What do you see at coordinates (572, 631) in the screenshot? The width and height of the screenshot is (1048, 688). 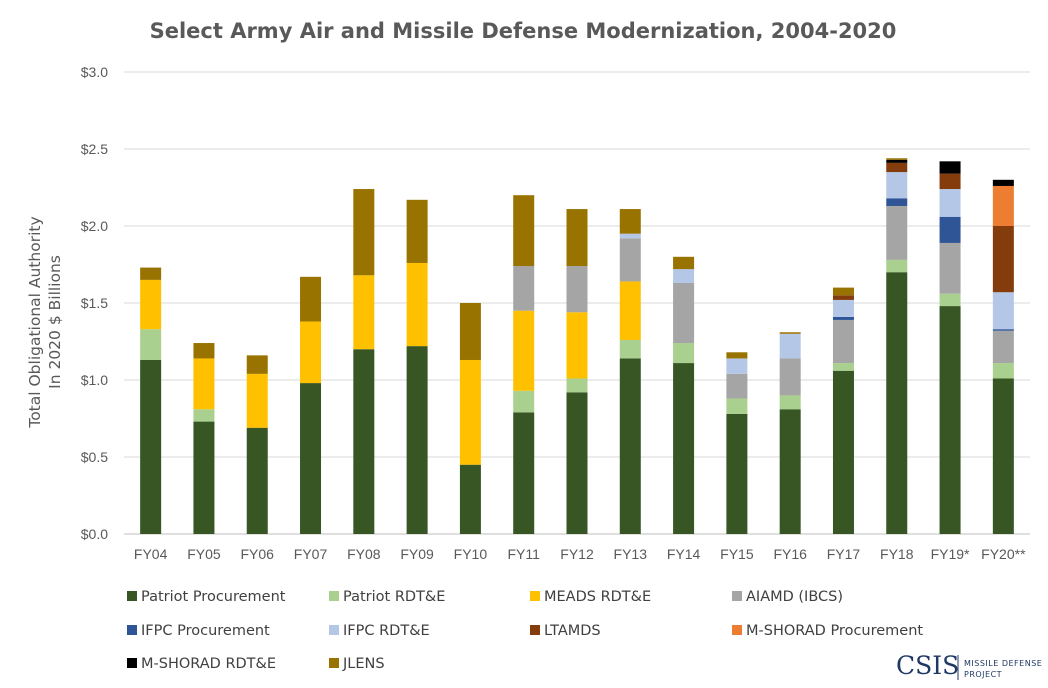 I see `legend-label: LTAMDS` at bounding box center [572, 631].